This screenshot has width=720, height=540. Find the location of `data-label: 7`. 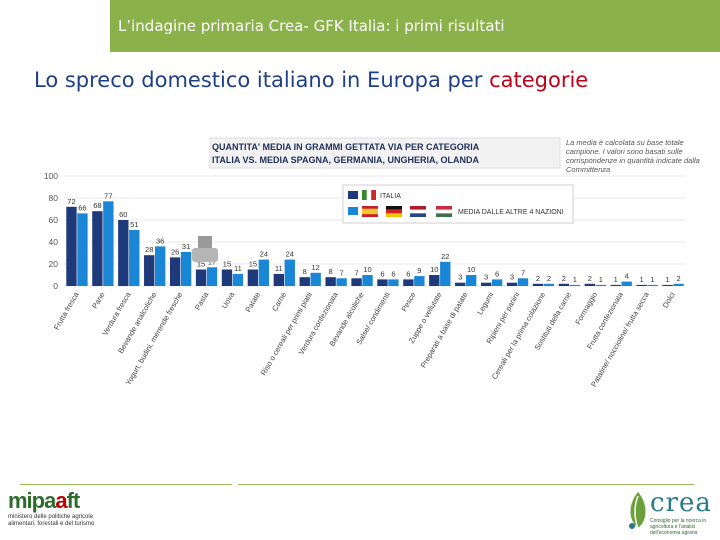

data-label: 7 is located at coordinates (523, 272).